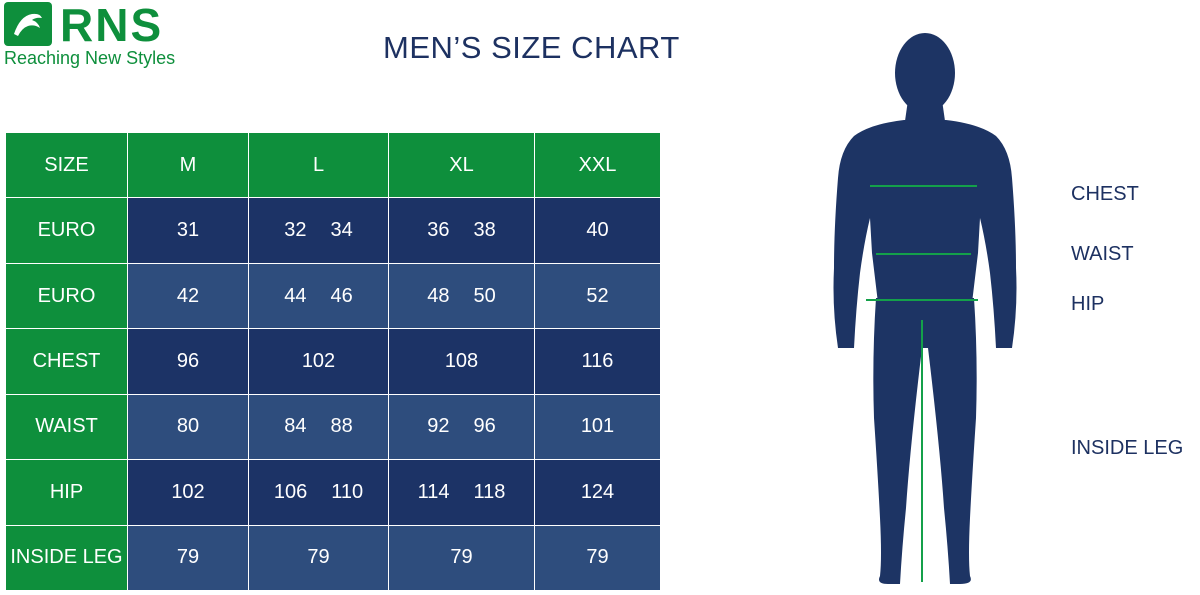 Image resolution: width=1200 pixels, height=595 pixels. Describe the element at coordinates (347, 491) in the screenshot. I see `cell-value: 110` at that location.